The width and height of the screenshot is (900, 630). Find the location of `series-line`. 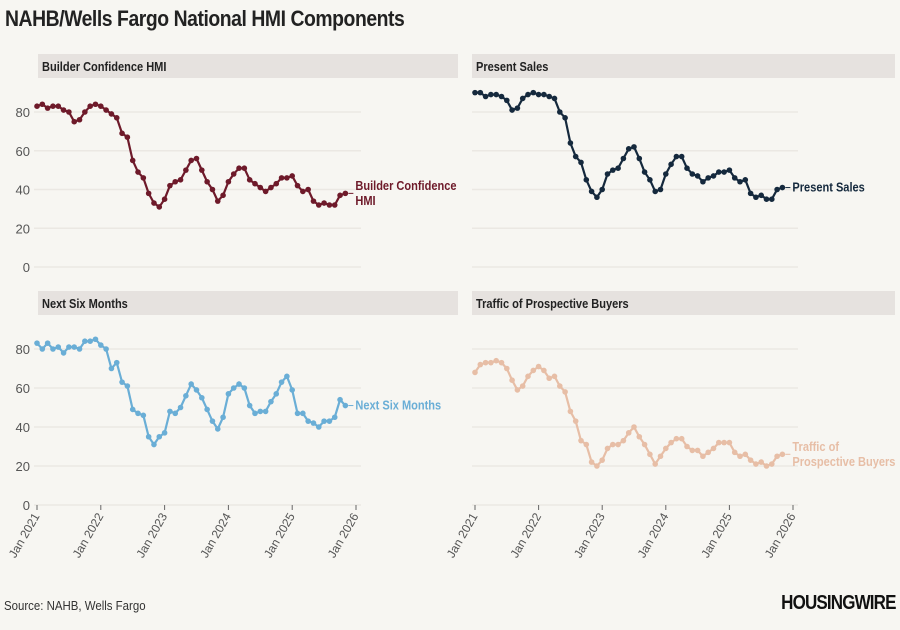

series-line is located at coordinates (191, 156).